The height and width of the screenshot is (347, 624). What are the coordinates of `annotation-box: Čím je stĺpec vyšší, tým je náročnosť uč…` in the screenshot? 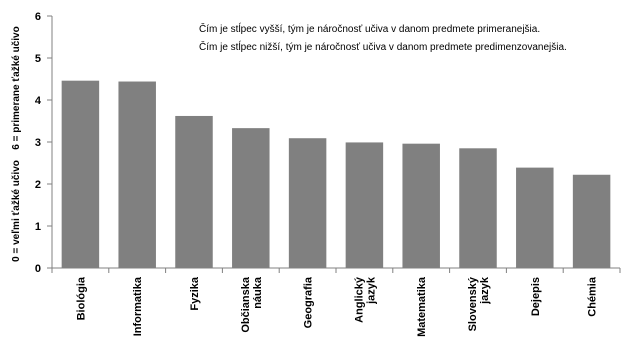 It's located at (383, 37).